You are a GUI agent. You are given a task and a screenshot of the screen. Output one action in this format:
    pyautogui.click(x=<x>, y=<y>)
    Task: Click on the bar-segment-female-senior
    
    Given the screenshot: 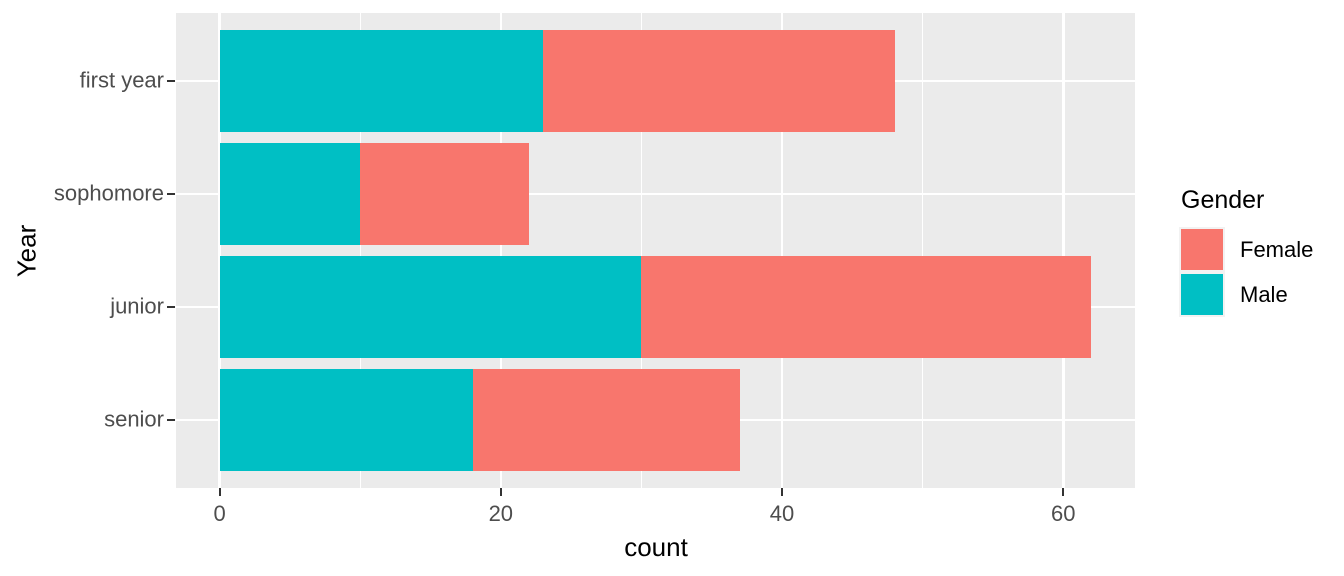 What is the action you would take?
    pyautogui.click(x=606, y=420)
    